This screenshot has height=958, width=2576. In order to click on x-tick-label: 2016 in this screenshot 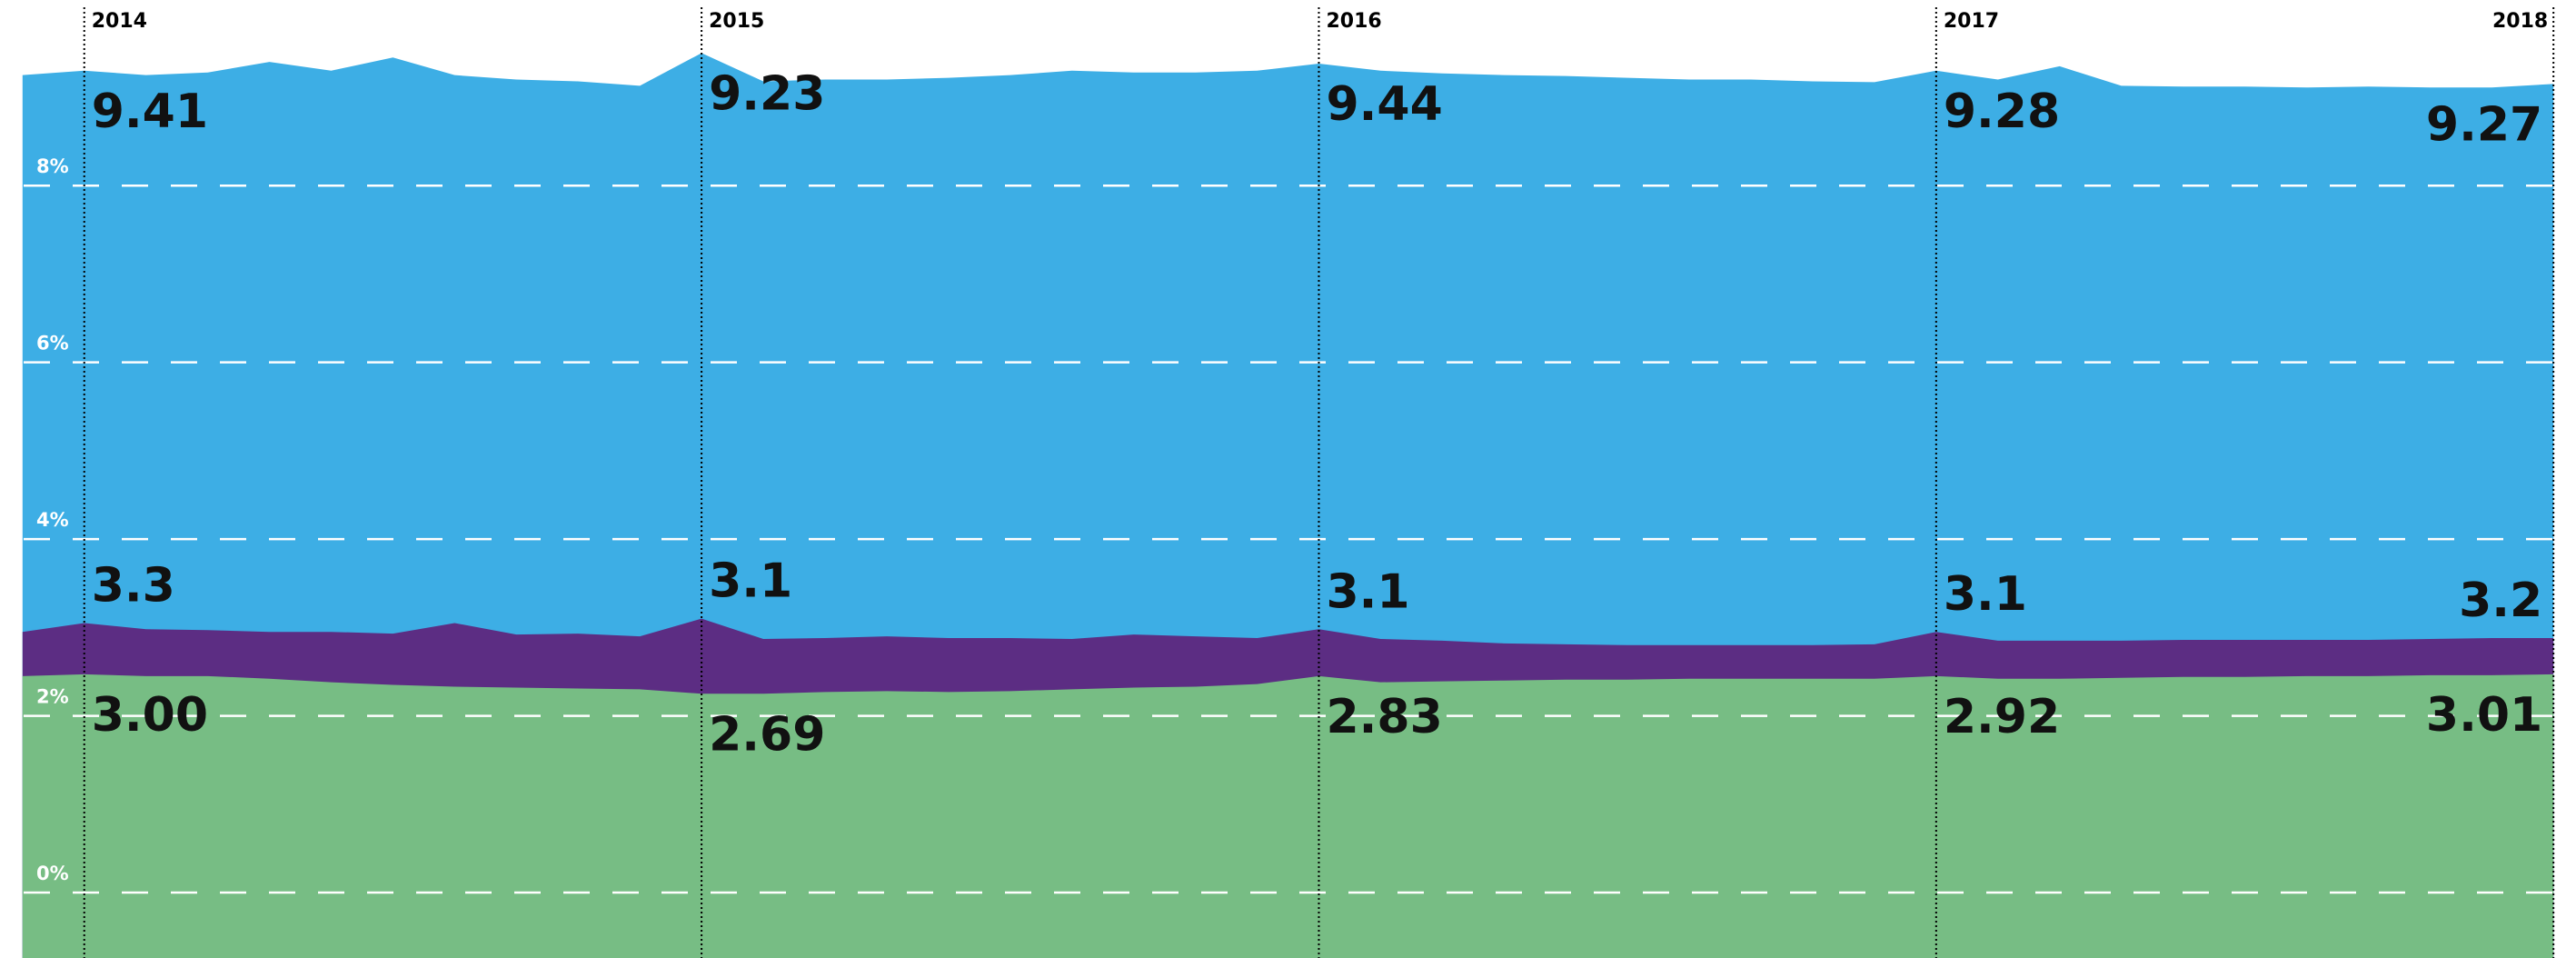, I will do `click(1353, 21)`.